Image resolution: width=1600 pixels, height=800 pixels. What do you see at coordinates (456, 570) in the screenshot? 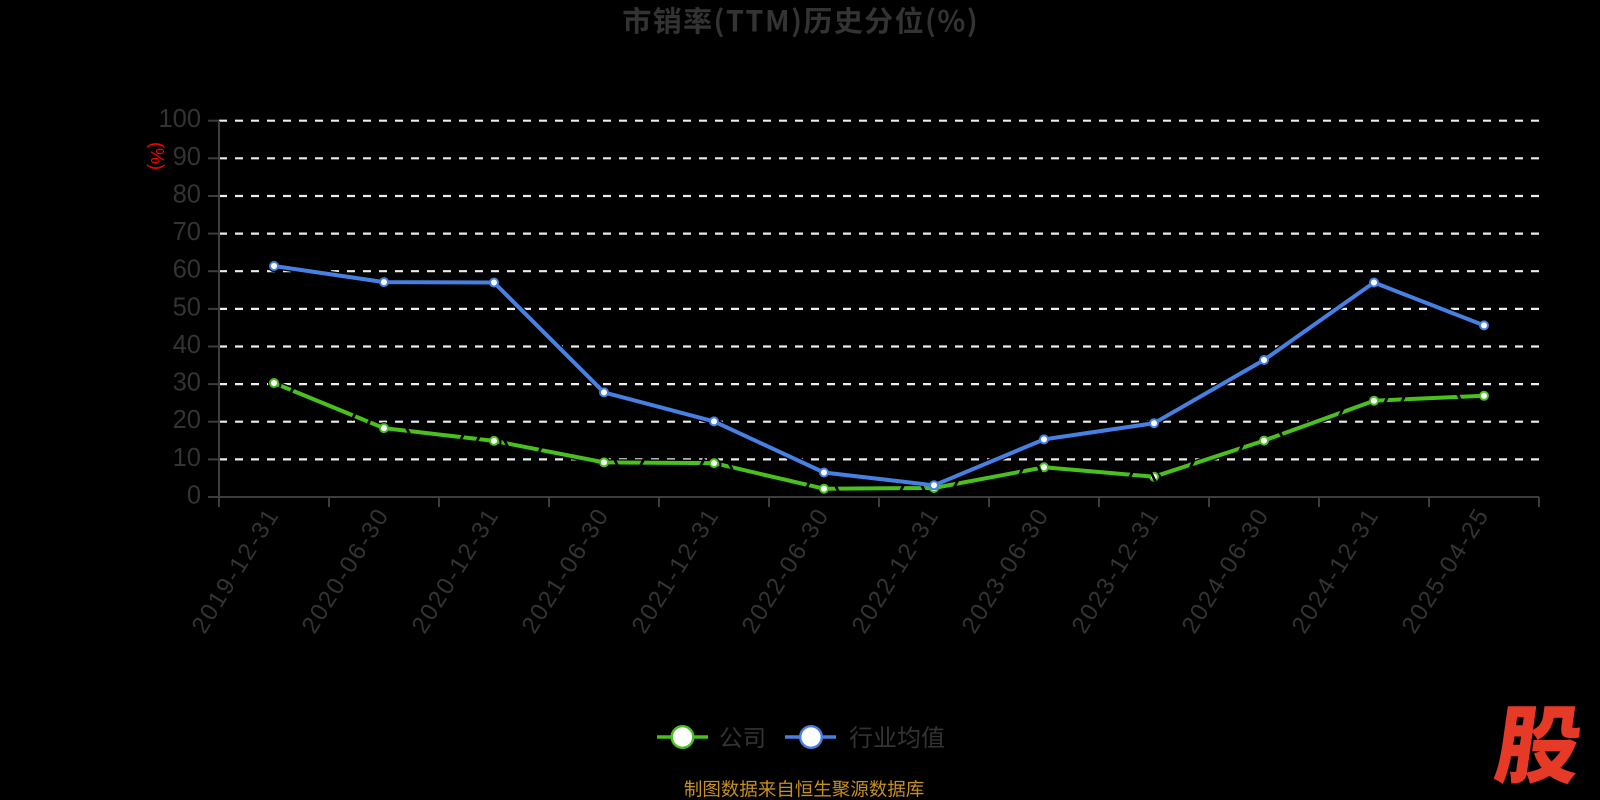
I see `svg-text: 2020-12-31` at bounding box center [456, 570].